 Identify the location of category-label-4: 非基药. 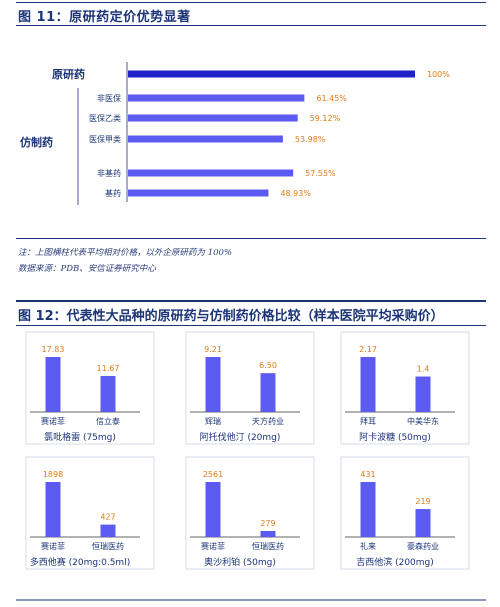
(109, 173).